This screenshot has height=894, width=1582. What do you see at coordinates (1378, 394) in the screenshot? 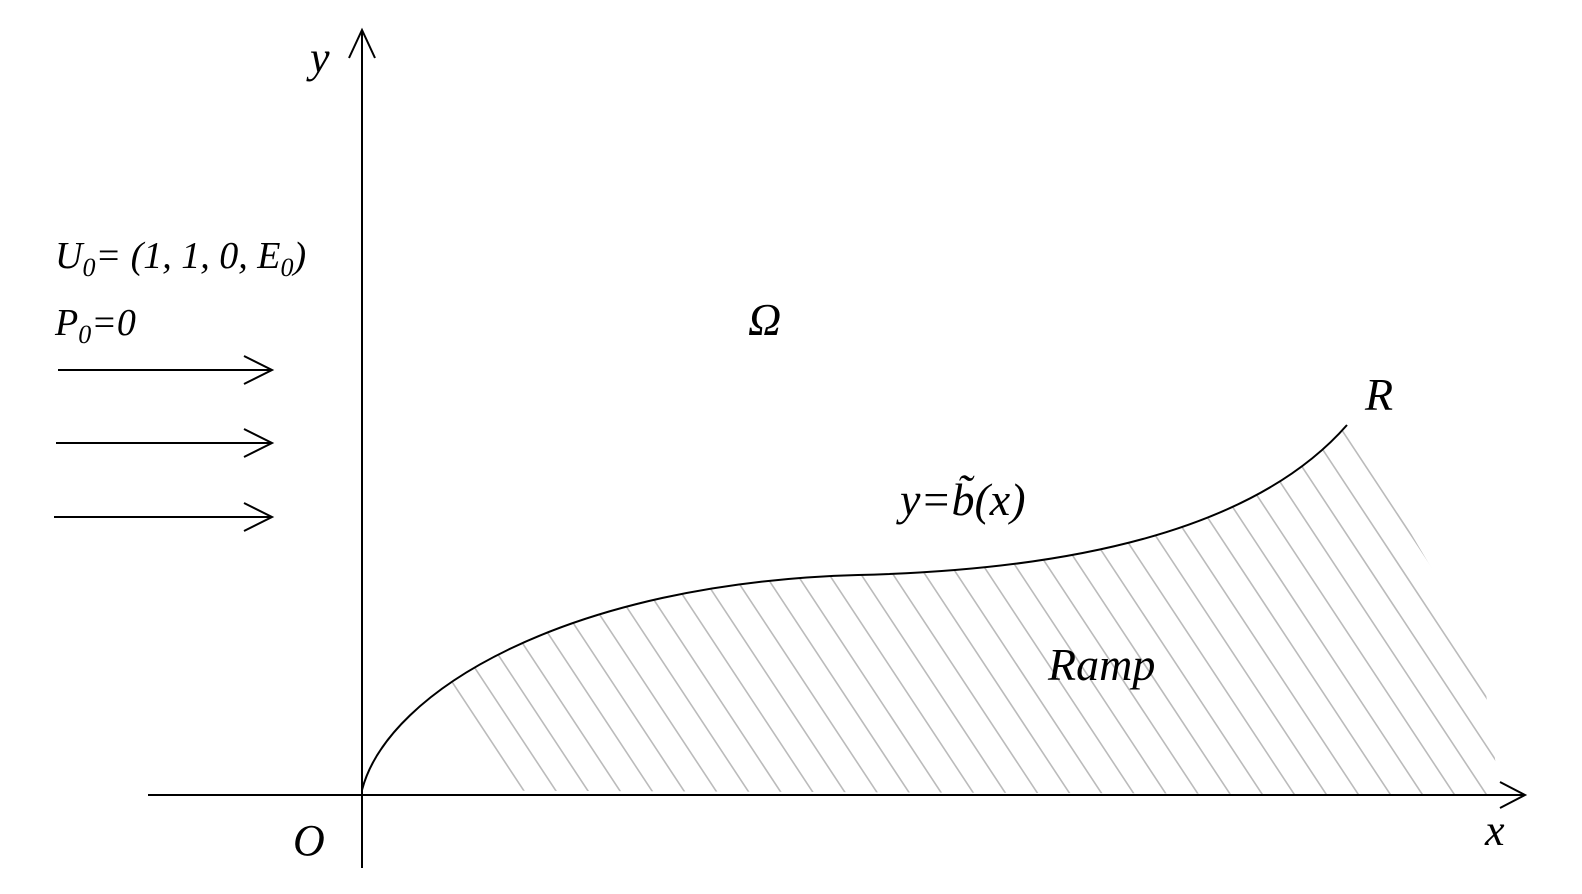
I see `end-label: R` at bounding box center [1378, 394].